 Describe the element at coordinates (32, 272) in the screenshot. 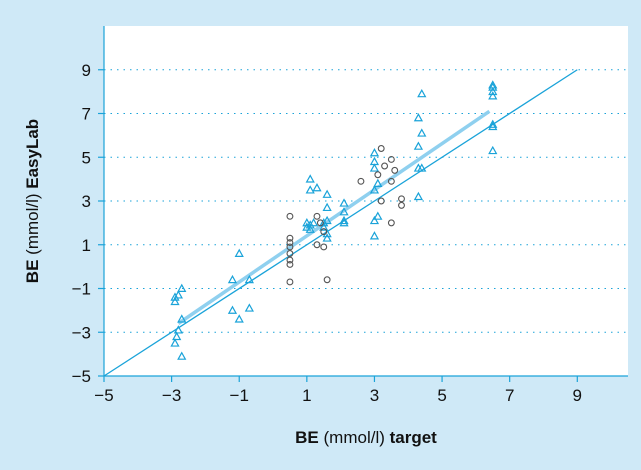

I see `y-axis-label-prefix: BE` at that location.